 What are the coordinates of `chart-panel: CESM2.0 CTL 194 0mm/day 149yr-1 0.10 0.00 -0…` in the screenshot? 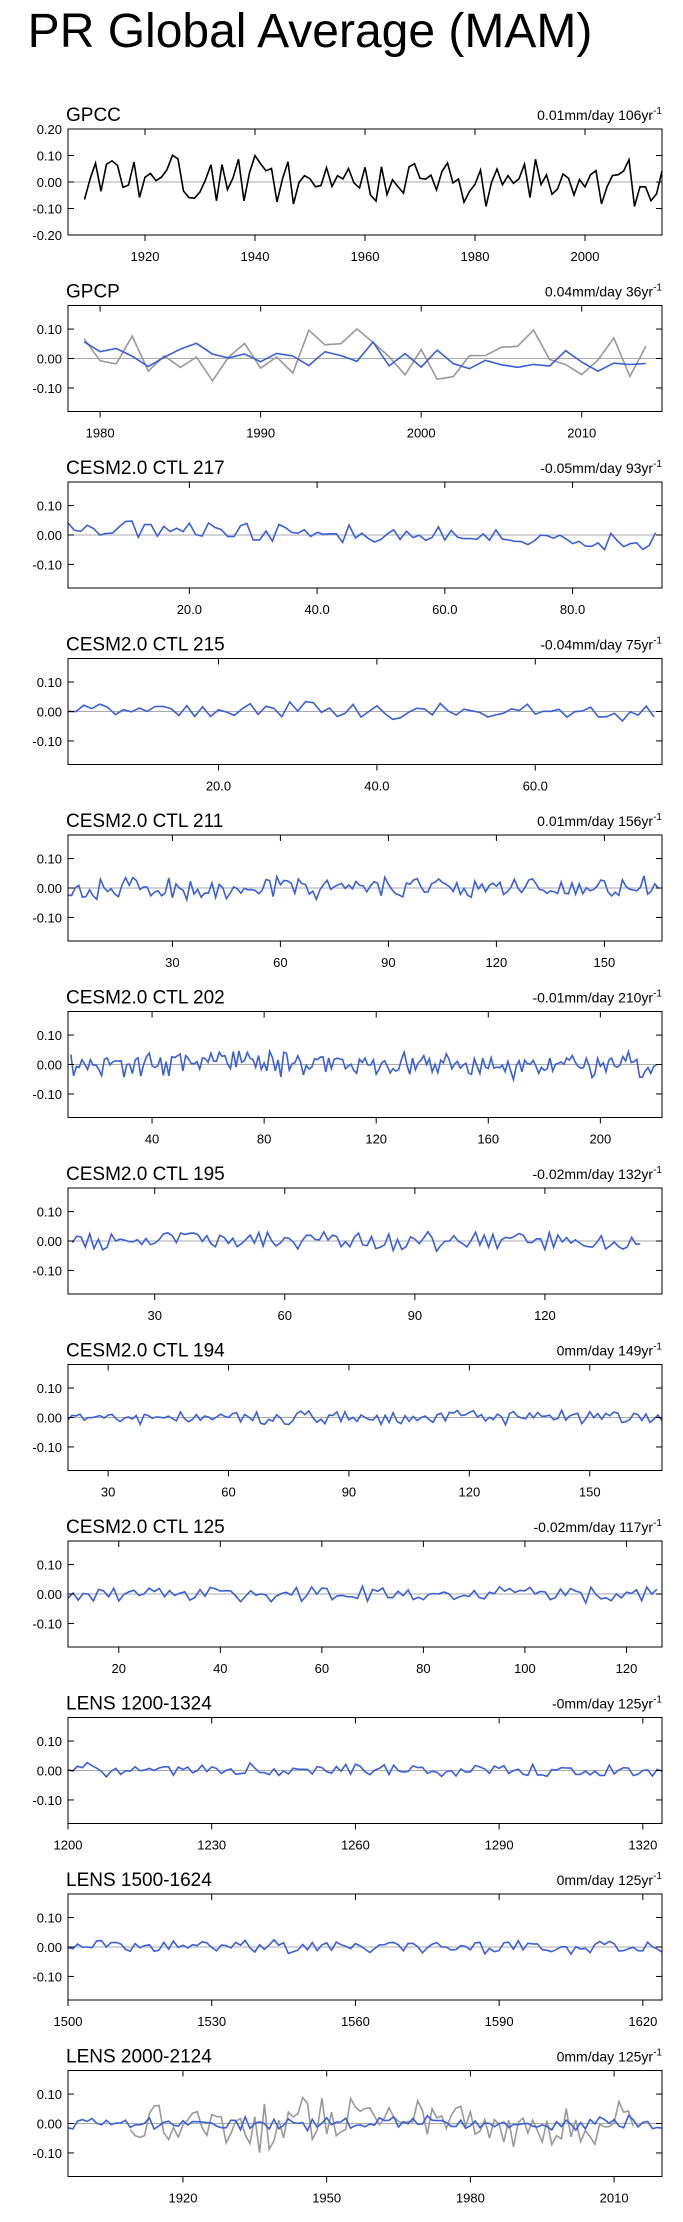 It's located at (347, 1420).